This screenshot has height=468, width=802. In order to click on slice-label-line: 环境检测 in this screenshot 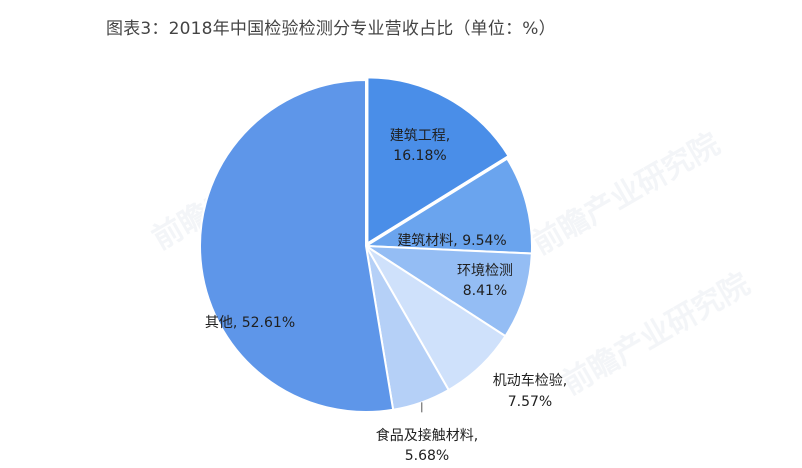, I will do `click(485, 271)`.